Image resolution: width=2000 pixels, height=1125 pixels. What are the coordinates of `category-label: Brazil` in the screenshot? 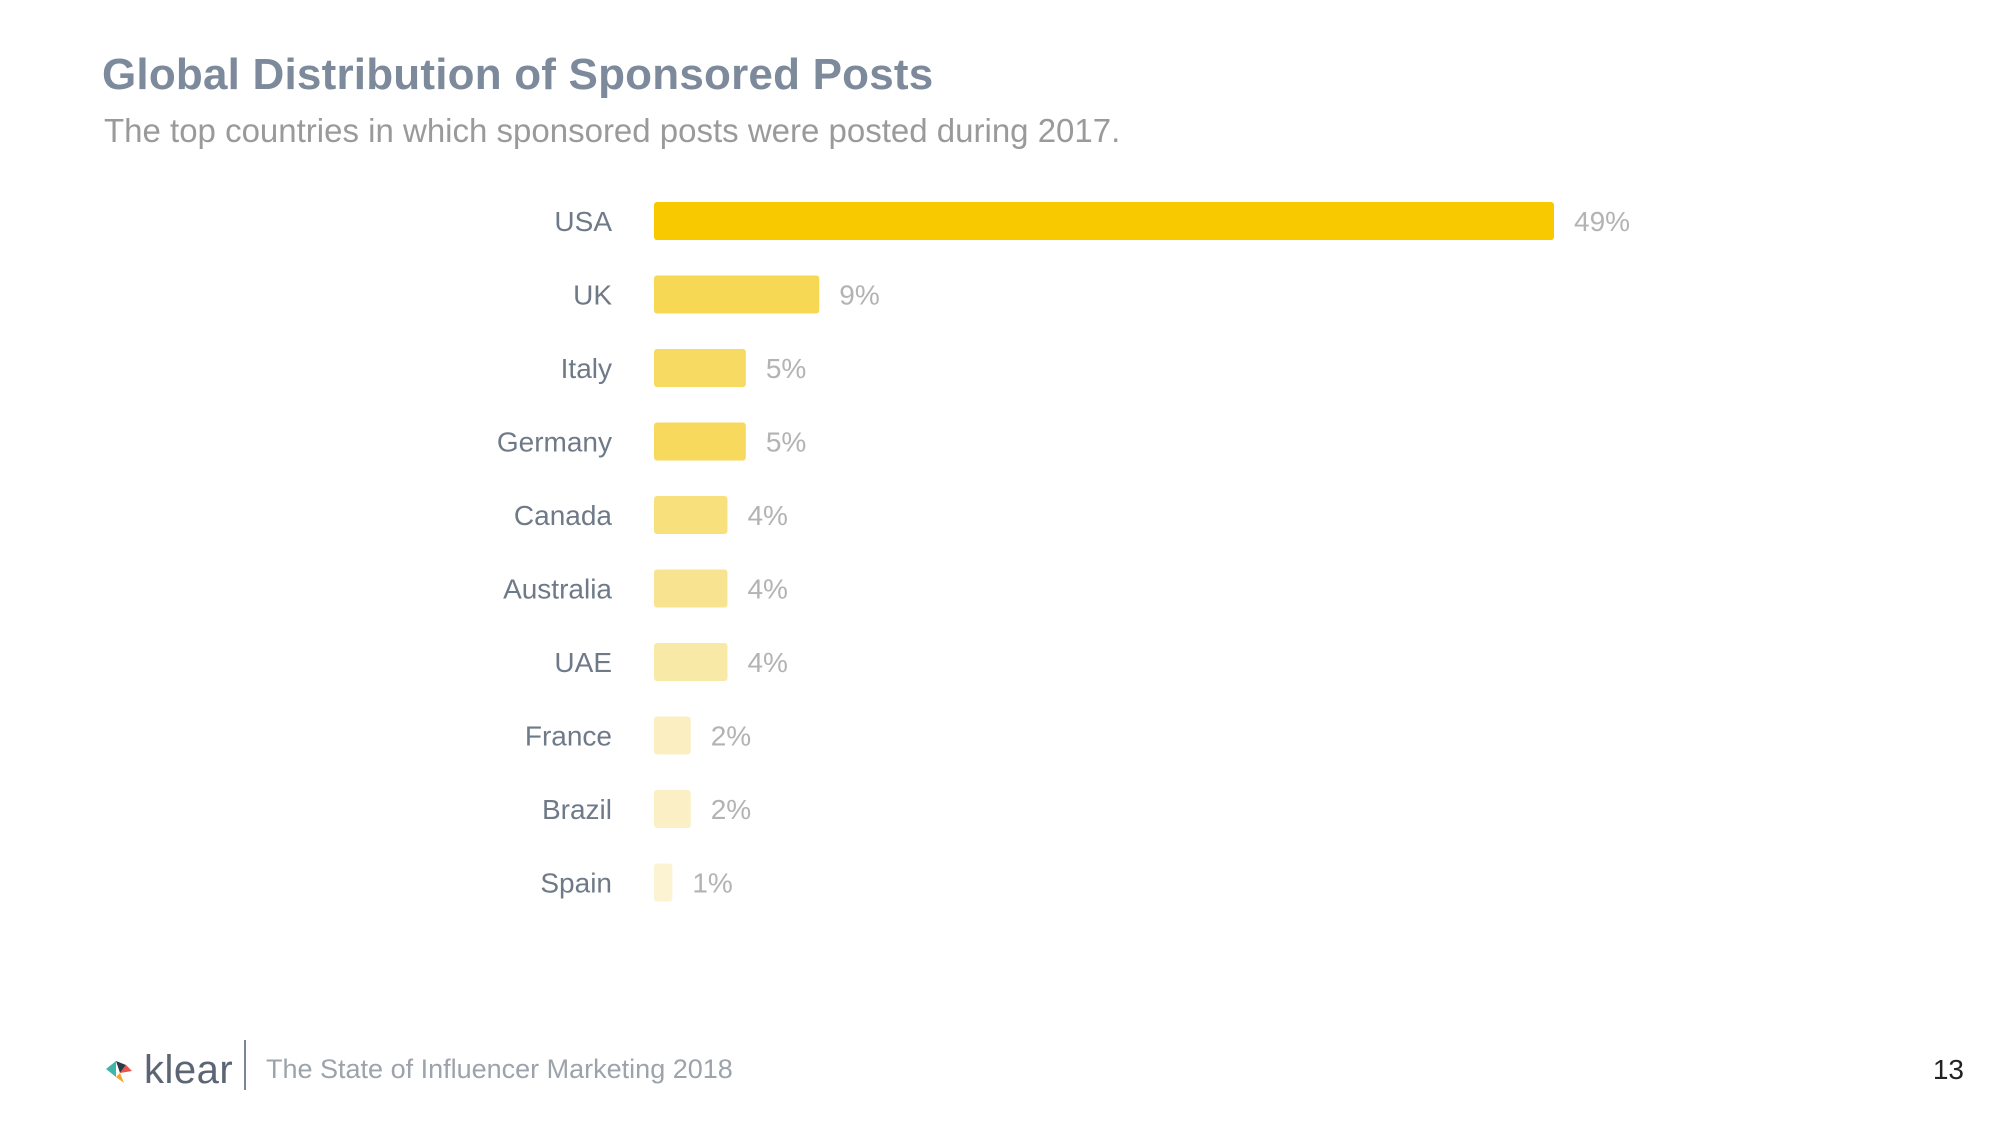 It's located at (577, 809).